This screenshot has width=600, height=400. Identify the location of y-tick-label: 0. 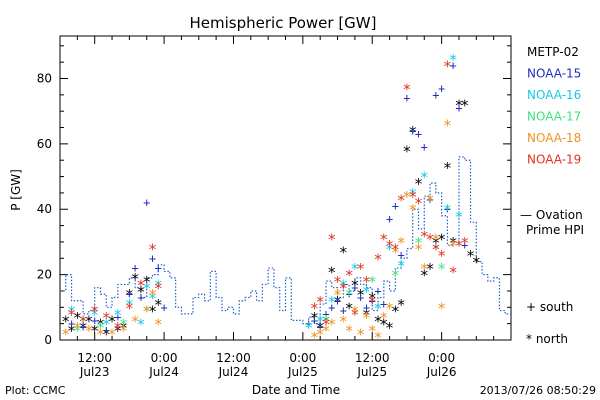
(48, 340).